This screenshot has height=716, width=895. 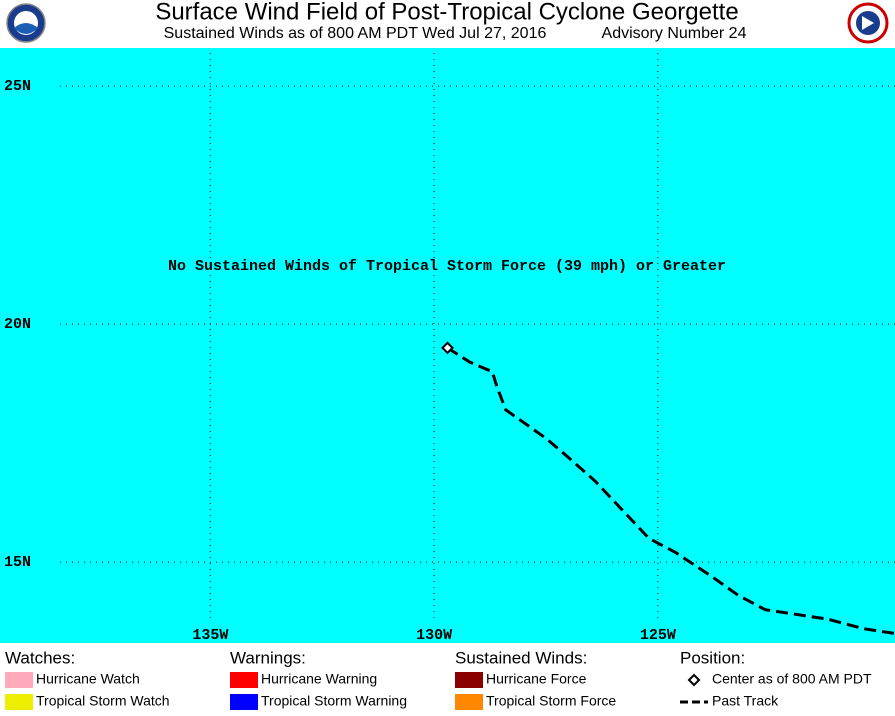 I want to click on lon-label: 125W, so click(x=658, y=635).